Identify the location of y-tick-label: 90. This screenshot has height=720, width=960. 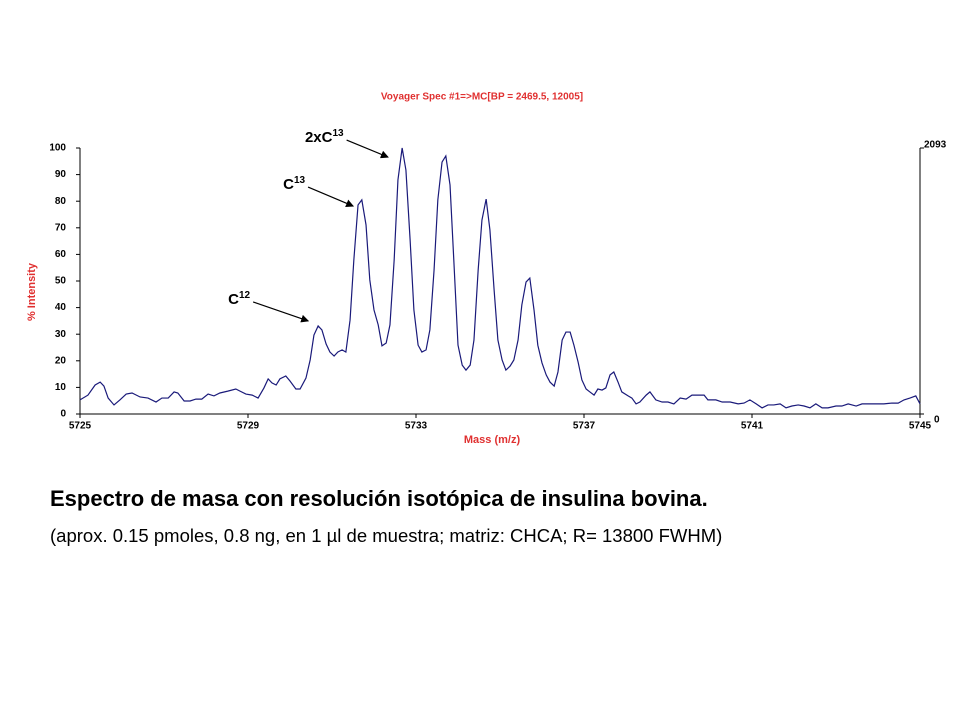
(61, 174).